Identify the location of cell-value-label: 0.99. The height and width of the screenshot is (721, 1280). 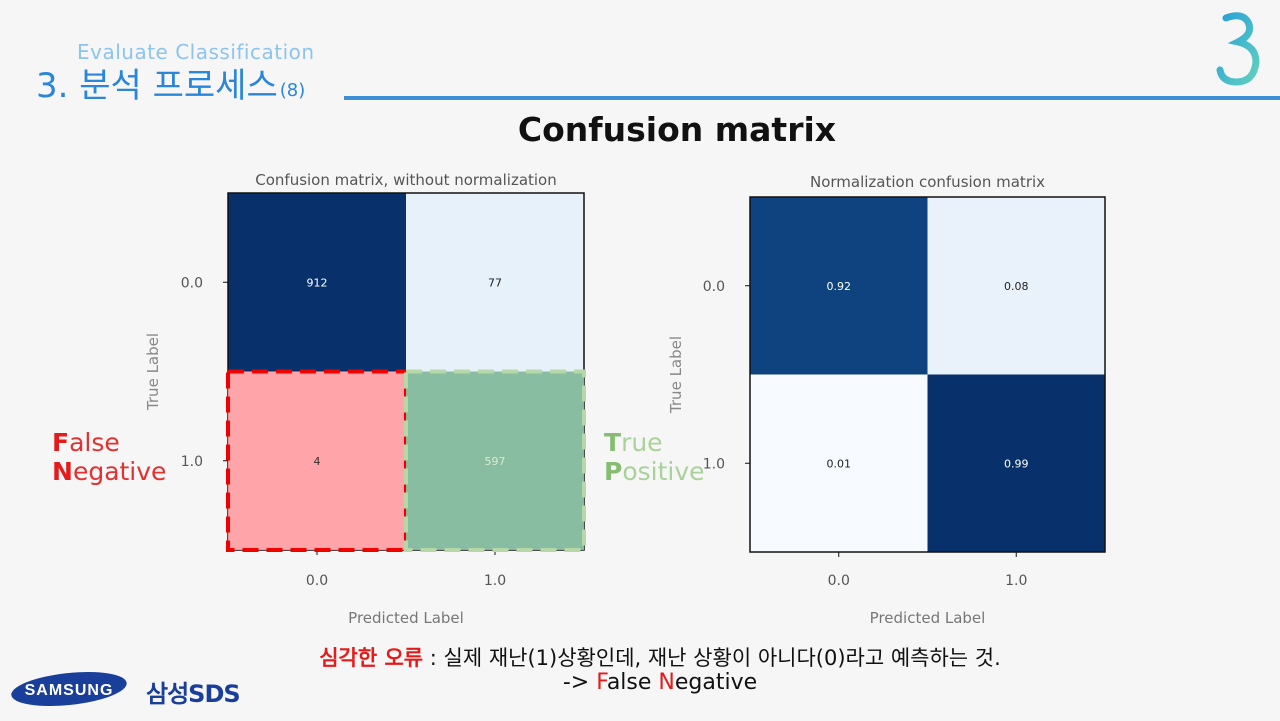
(1016, 463).